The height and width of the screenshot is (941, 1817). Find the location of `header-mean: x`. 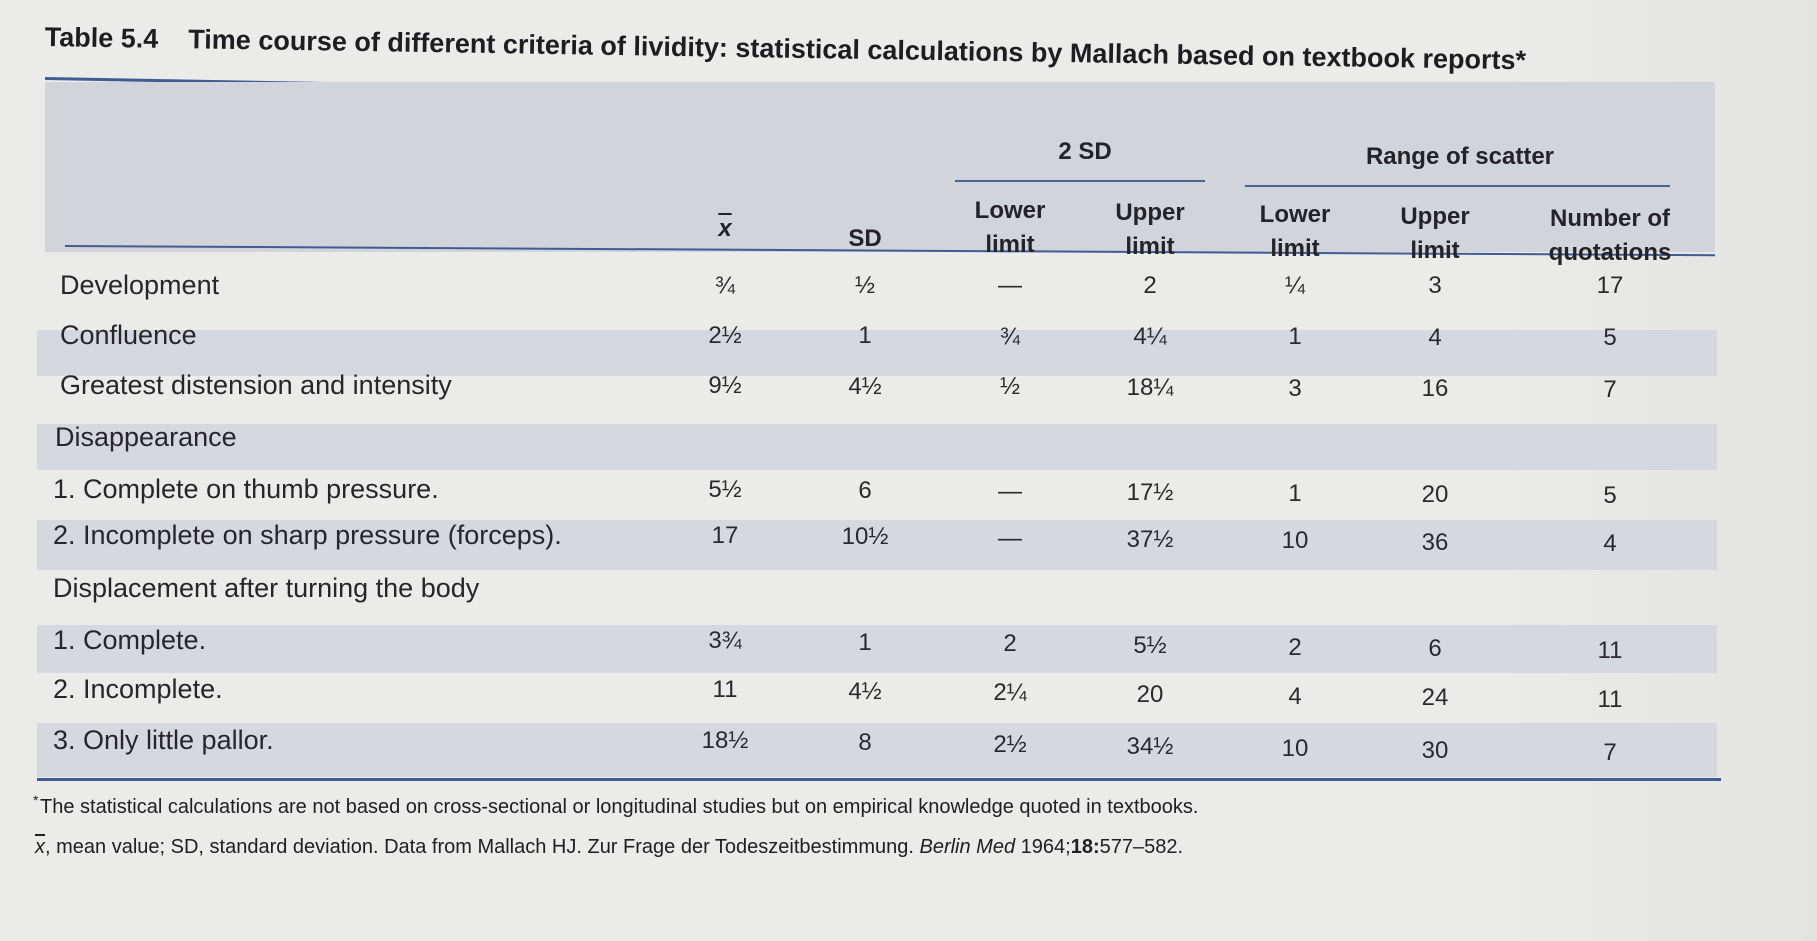

header-mean: x is located at coordinates (725, 228).